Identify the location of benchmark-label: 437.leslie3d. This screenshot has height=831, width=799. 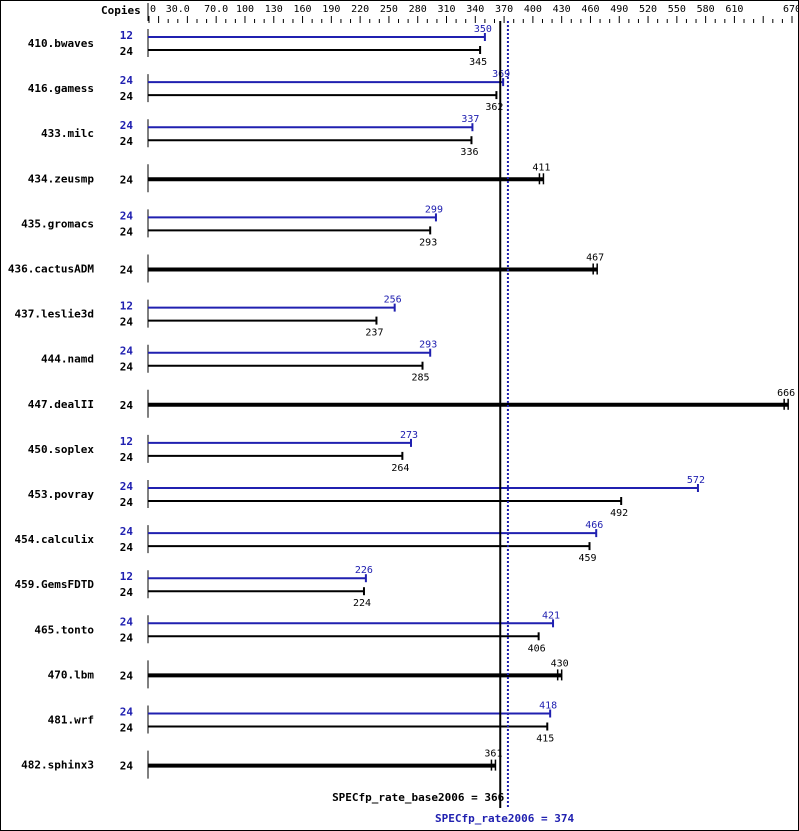
(54, 314).